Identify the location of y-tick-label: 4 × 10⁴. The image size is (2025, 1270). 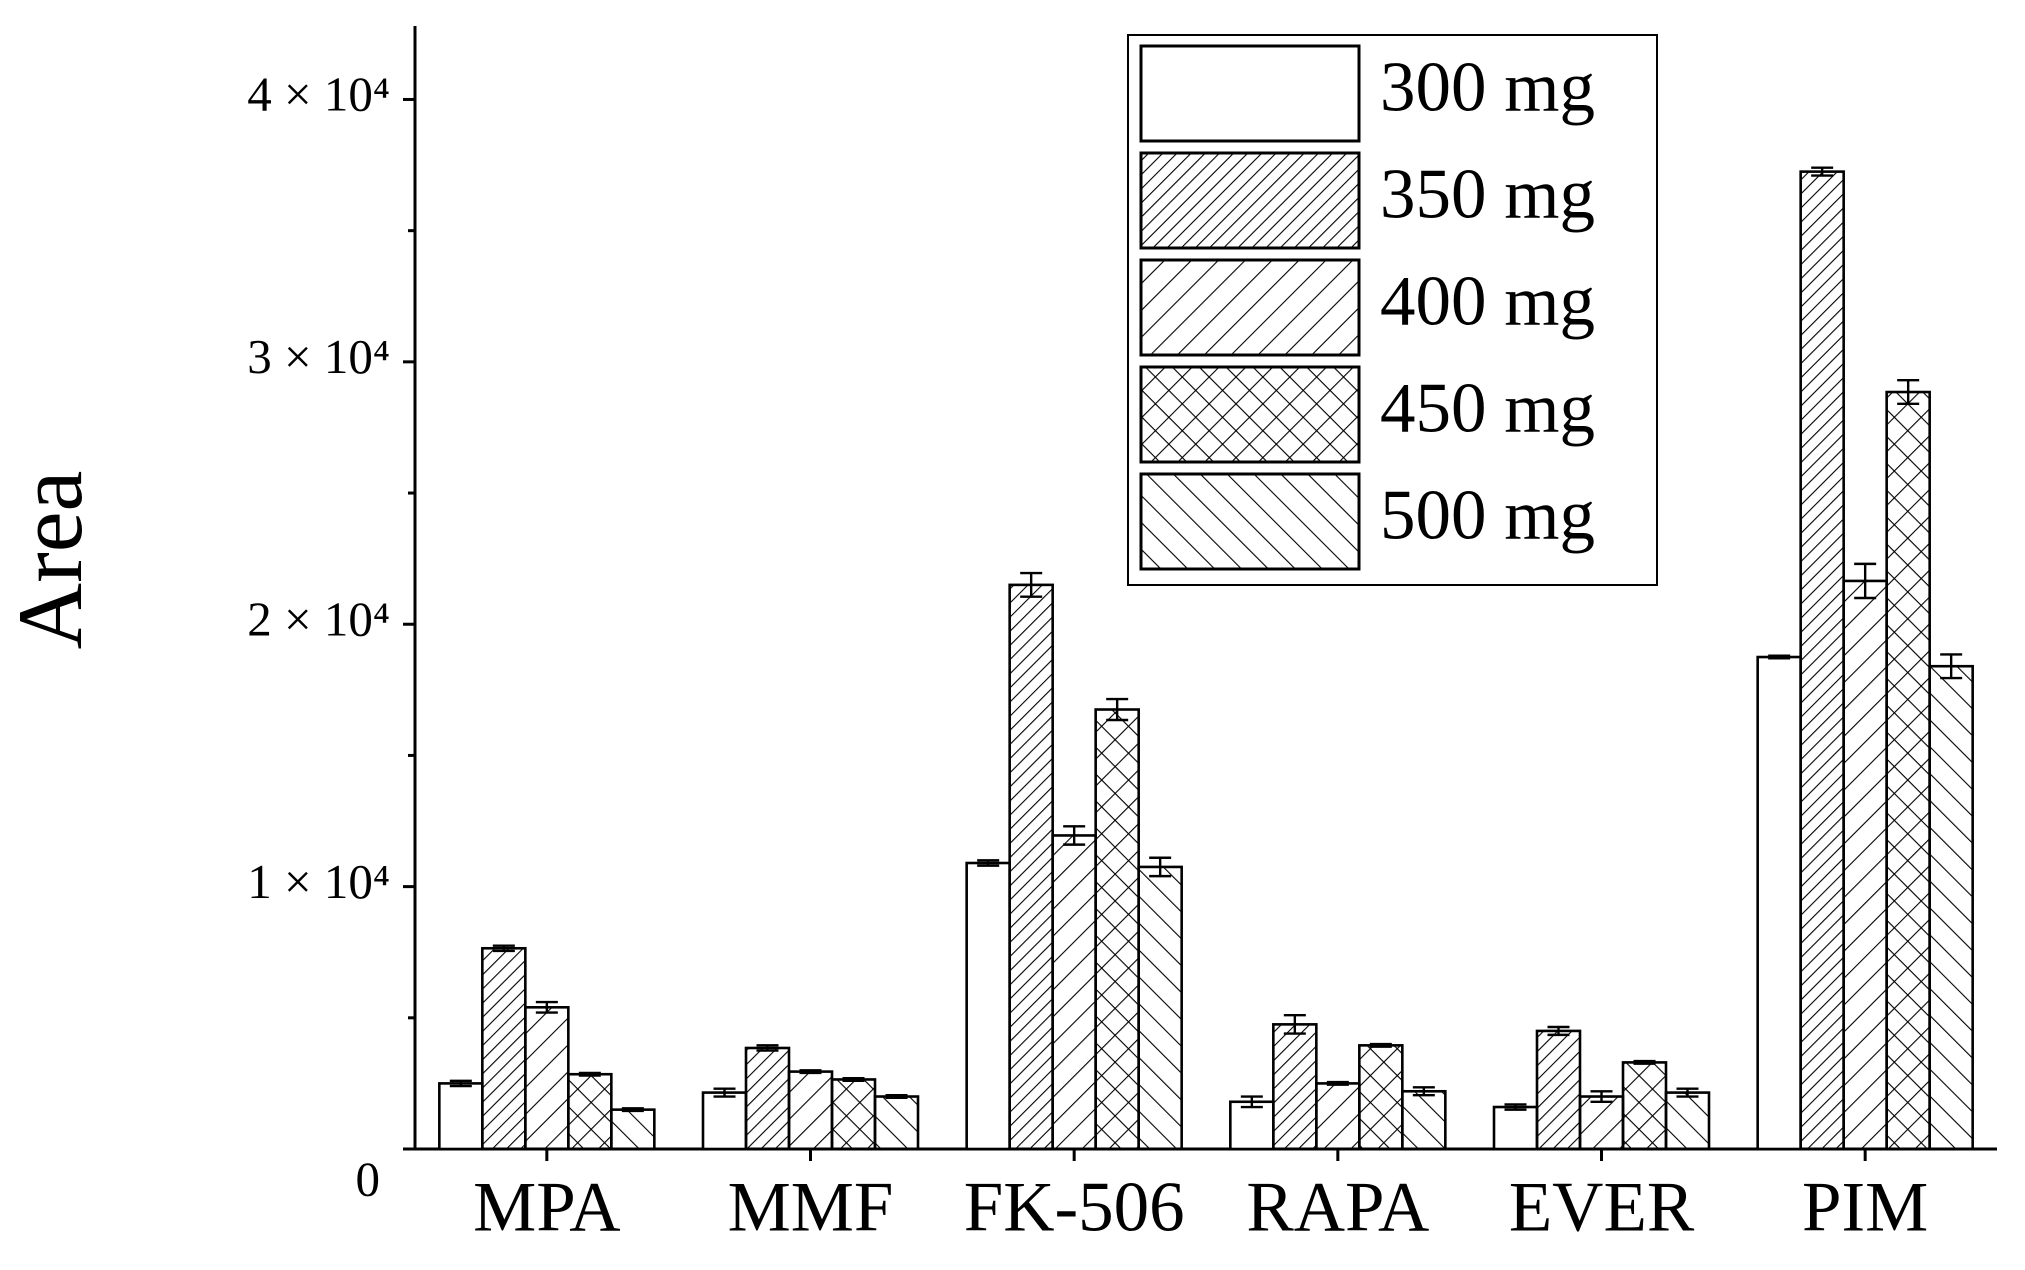
(318, 94).